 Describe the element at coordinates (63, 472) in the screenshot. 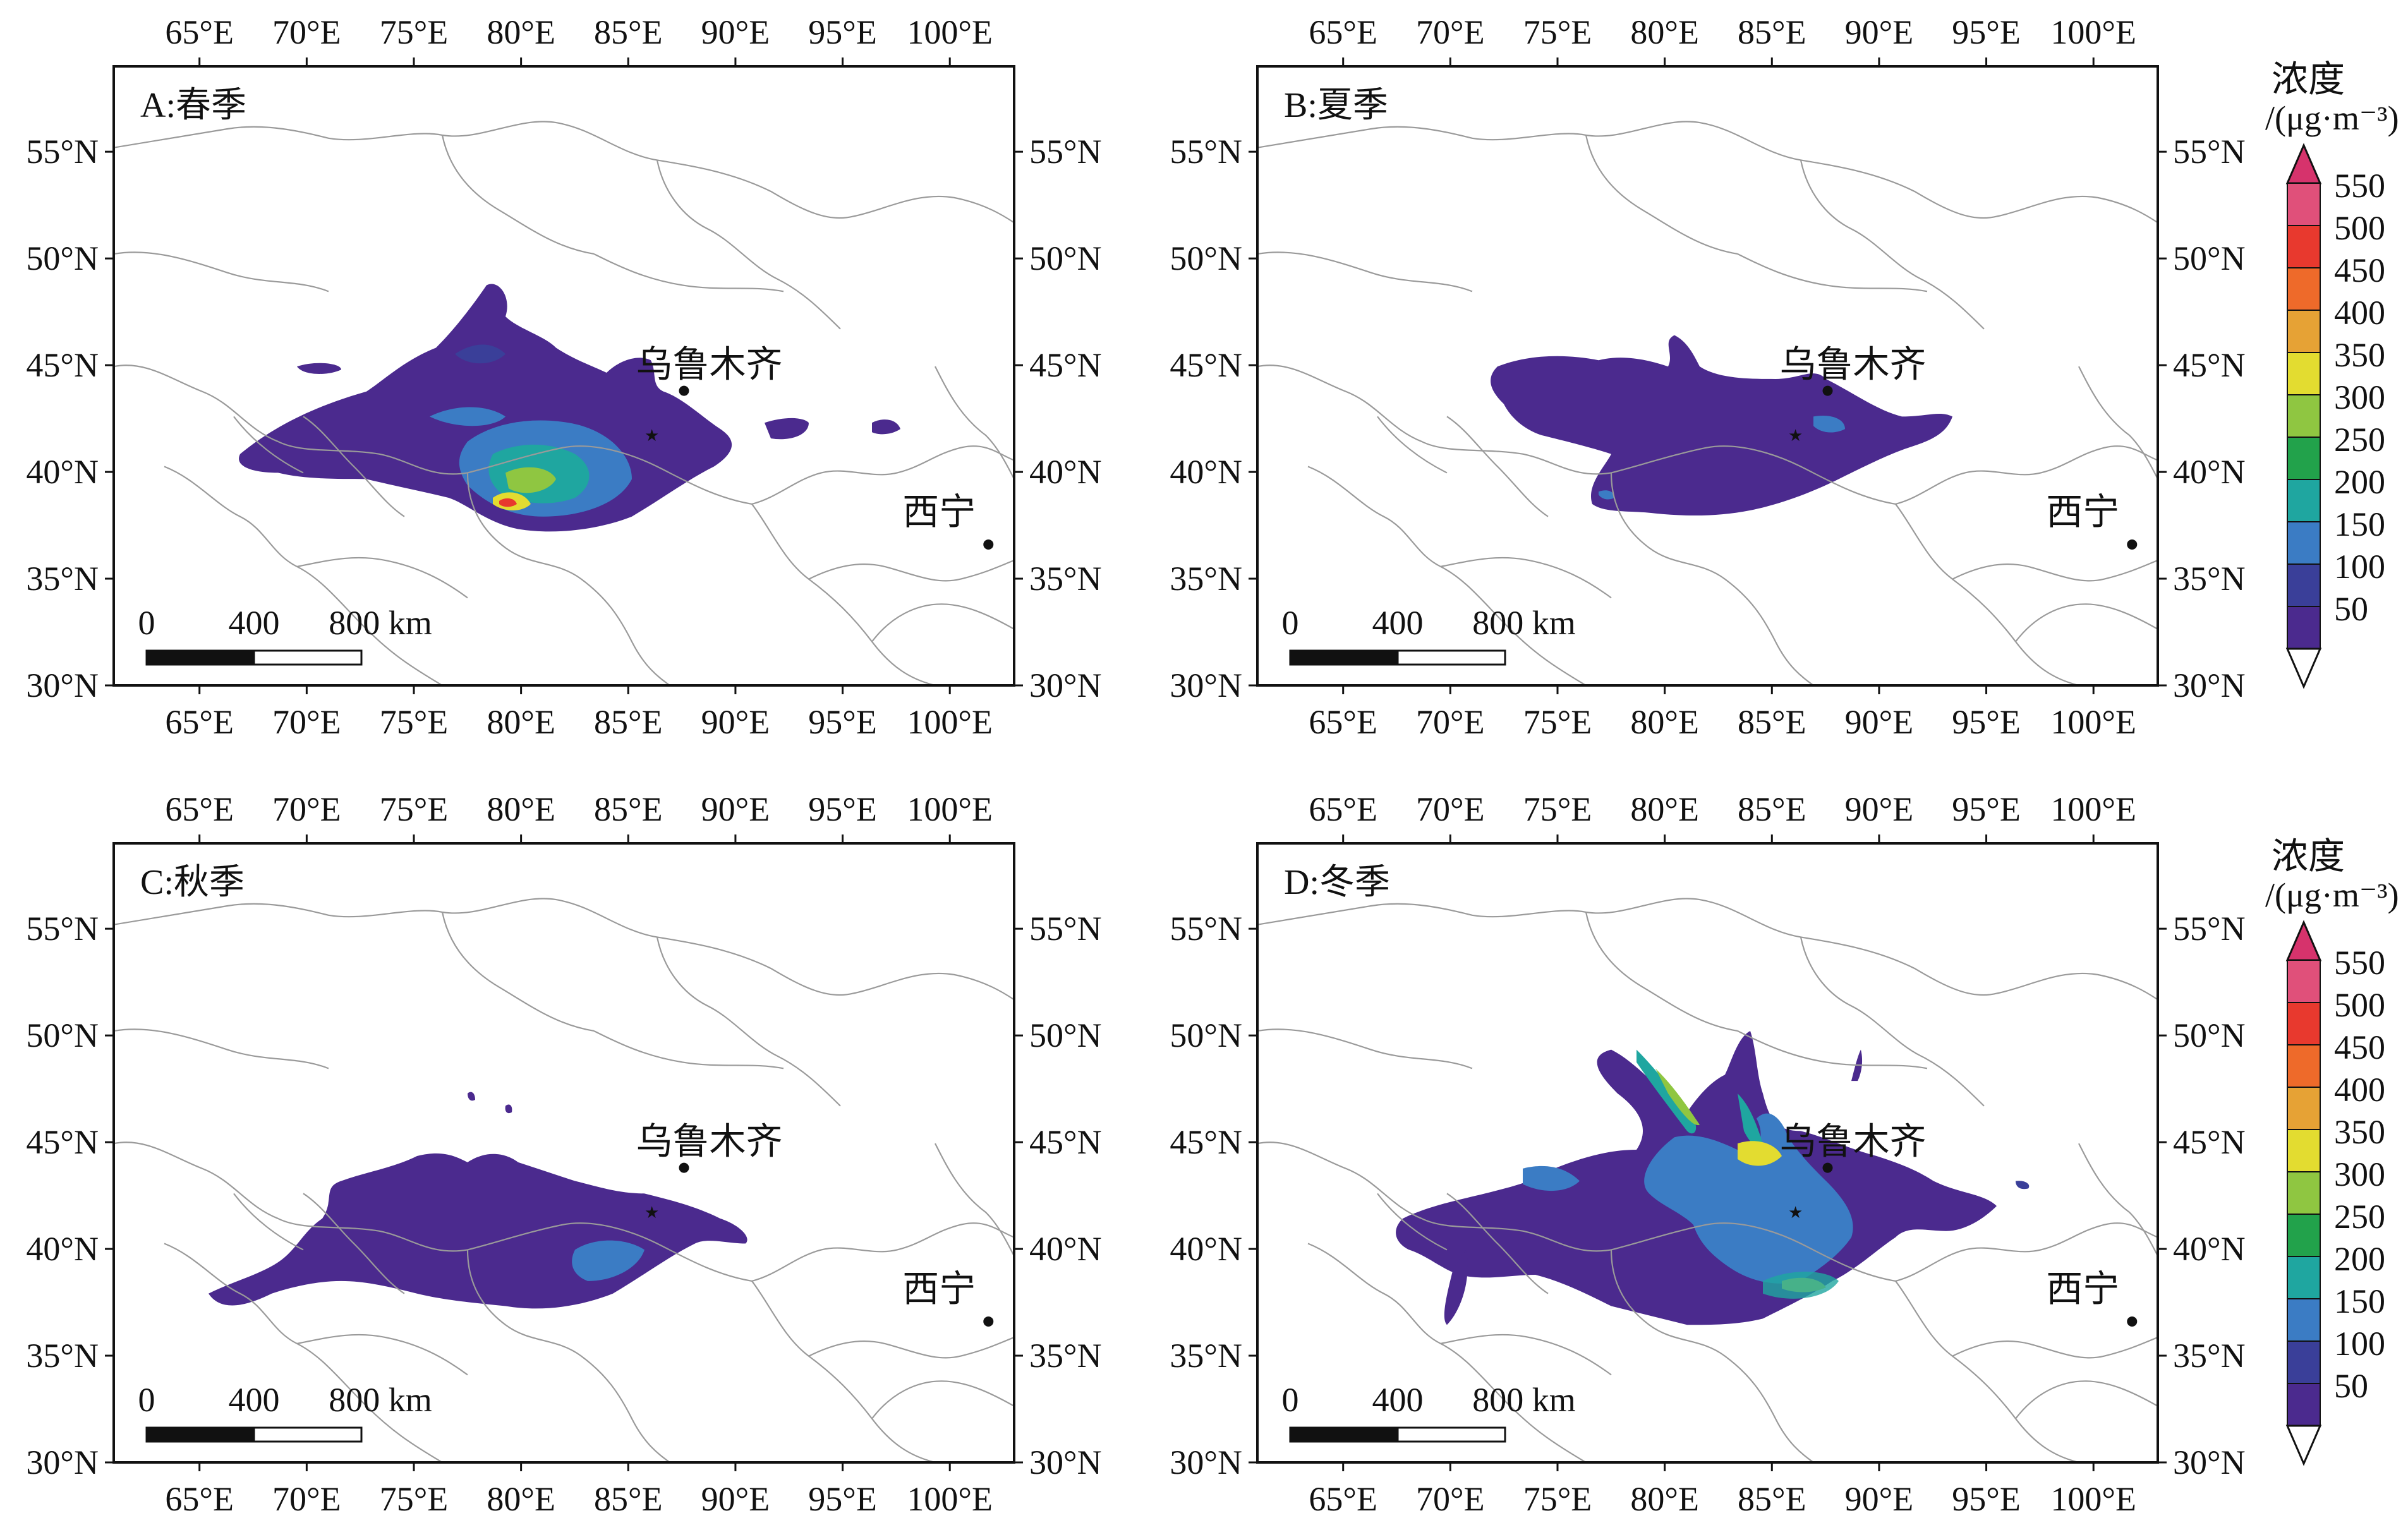

I see `lat-tick-label-left: 40°N` at that location.